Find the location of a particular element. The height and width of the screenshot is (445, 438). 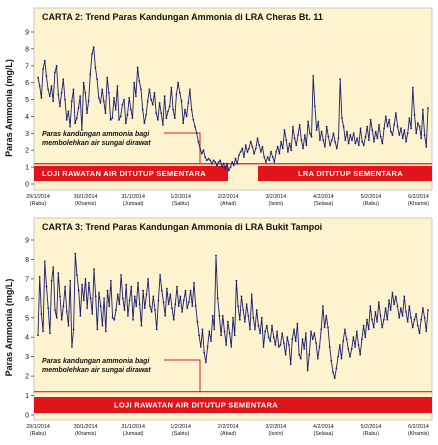

x-tick-date: 29/1/2014 is located at coordinates (38, 197).